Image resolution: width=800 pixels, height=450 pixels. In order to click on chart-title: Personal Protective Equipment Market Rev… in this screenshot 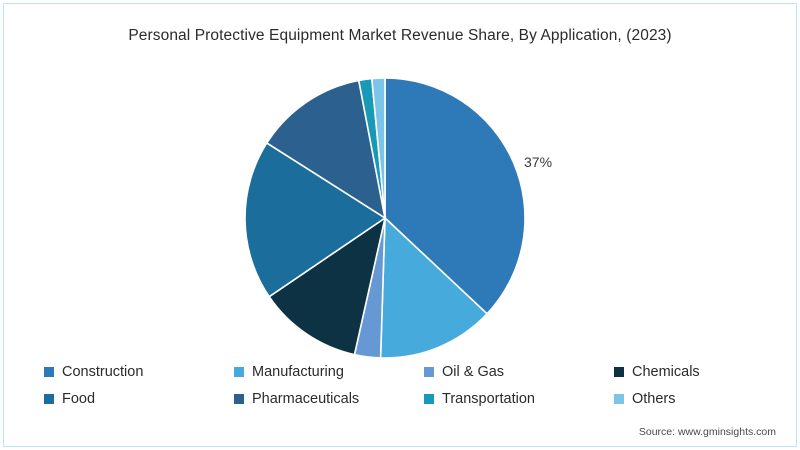, I will do `click(400, 35)`.